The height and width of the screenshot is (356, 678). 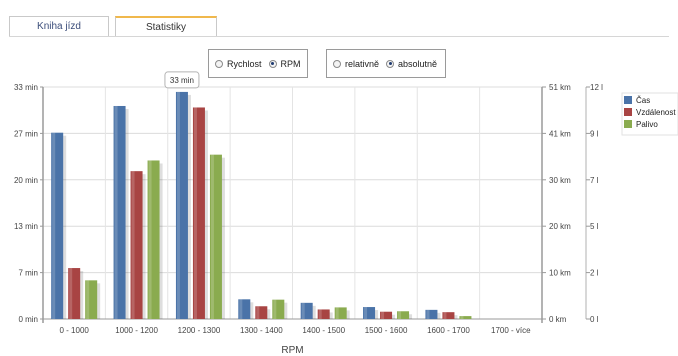 I want to click on tab-statistiky: Statistiky, so click(x=166, y=26).